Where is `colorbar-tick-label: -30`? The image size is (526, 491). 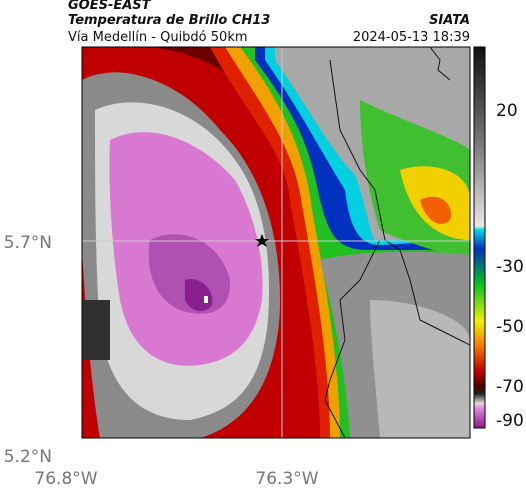
colorbar-tick-label: -30 is located at coordinates (510, 267).